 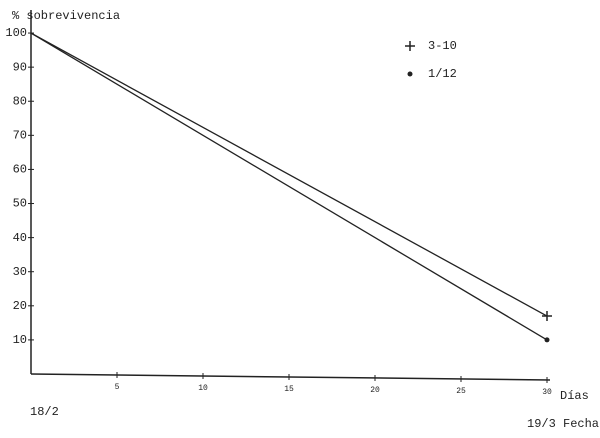 What do you see at coordinates (20, 170) in the screenshot?
I see `y-tick-label: 60` at bounding box center [20, 170].